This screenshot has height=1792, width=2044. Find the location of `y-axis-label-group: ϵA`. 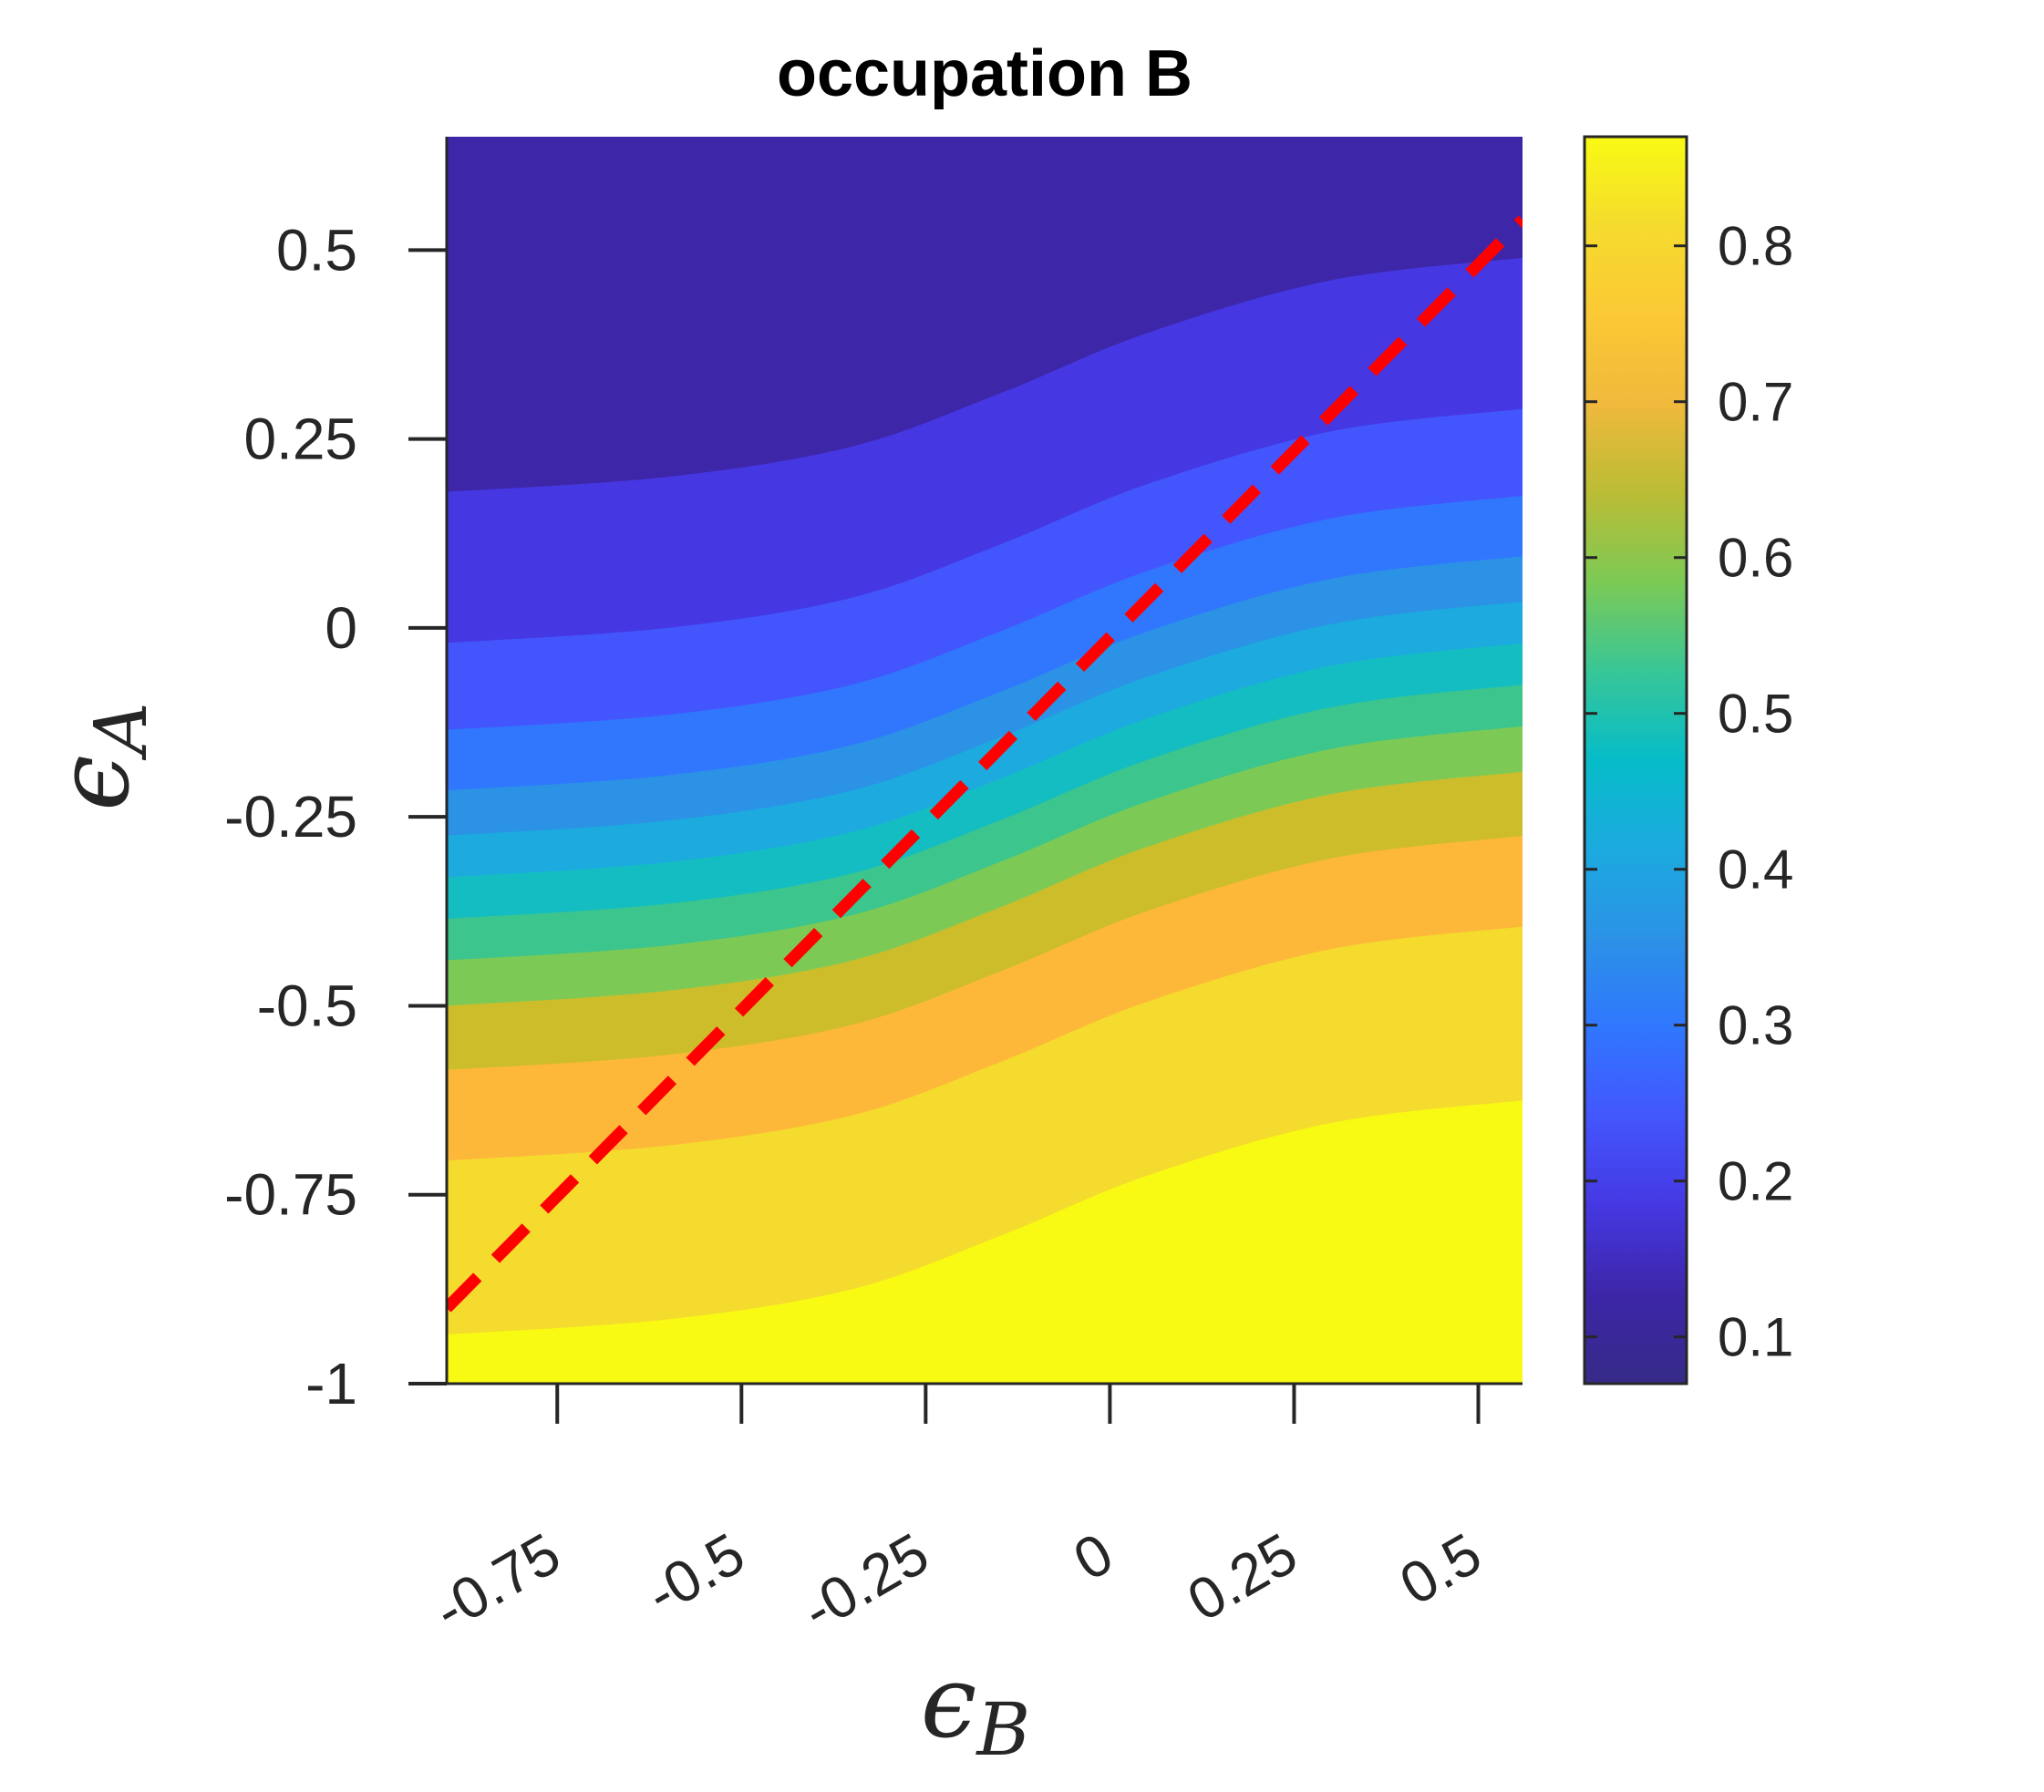

y-axis-label-group: ϵA is located at coordinates (99, 756).